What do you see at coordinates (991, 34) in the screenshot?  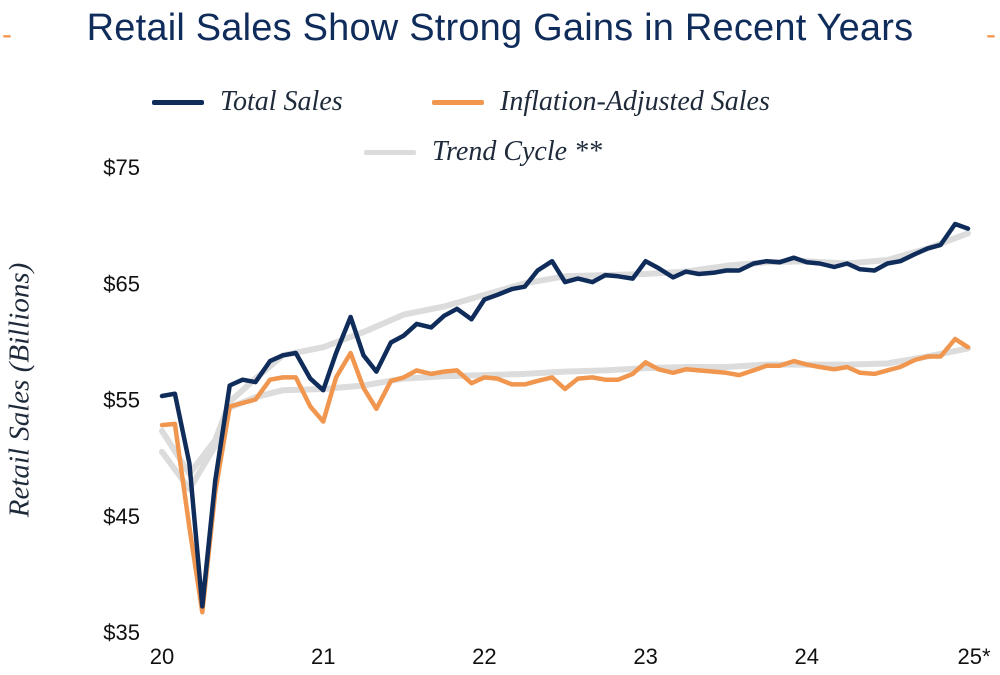 I see `title-dash-right: -` at bounding box center [991, 34].